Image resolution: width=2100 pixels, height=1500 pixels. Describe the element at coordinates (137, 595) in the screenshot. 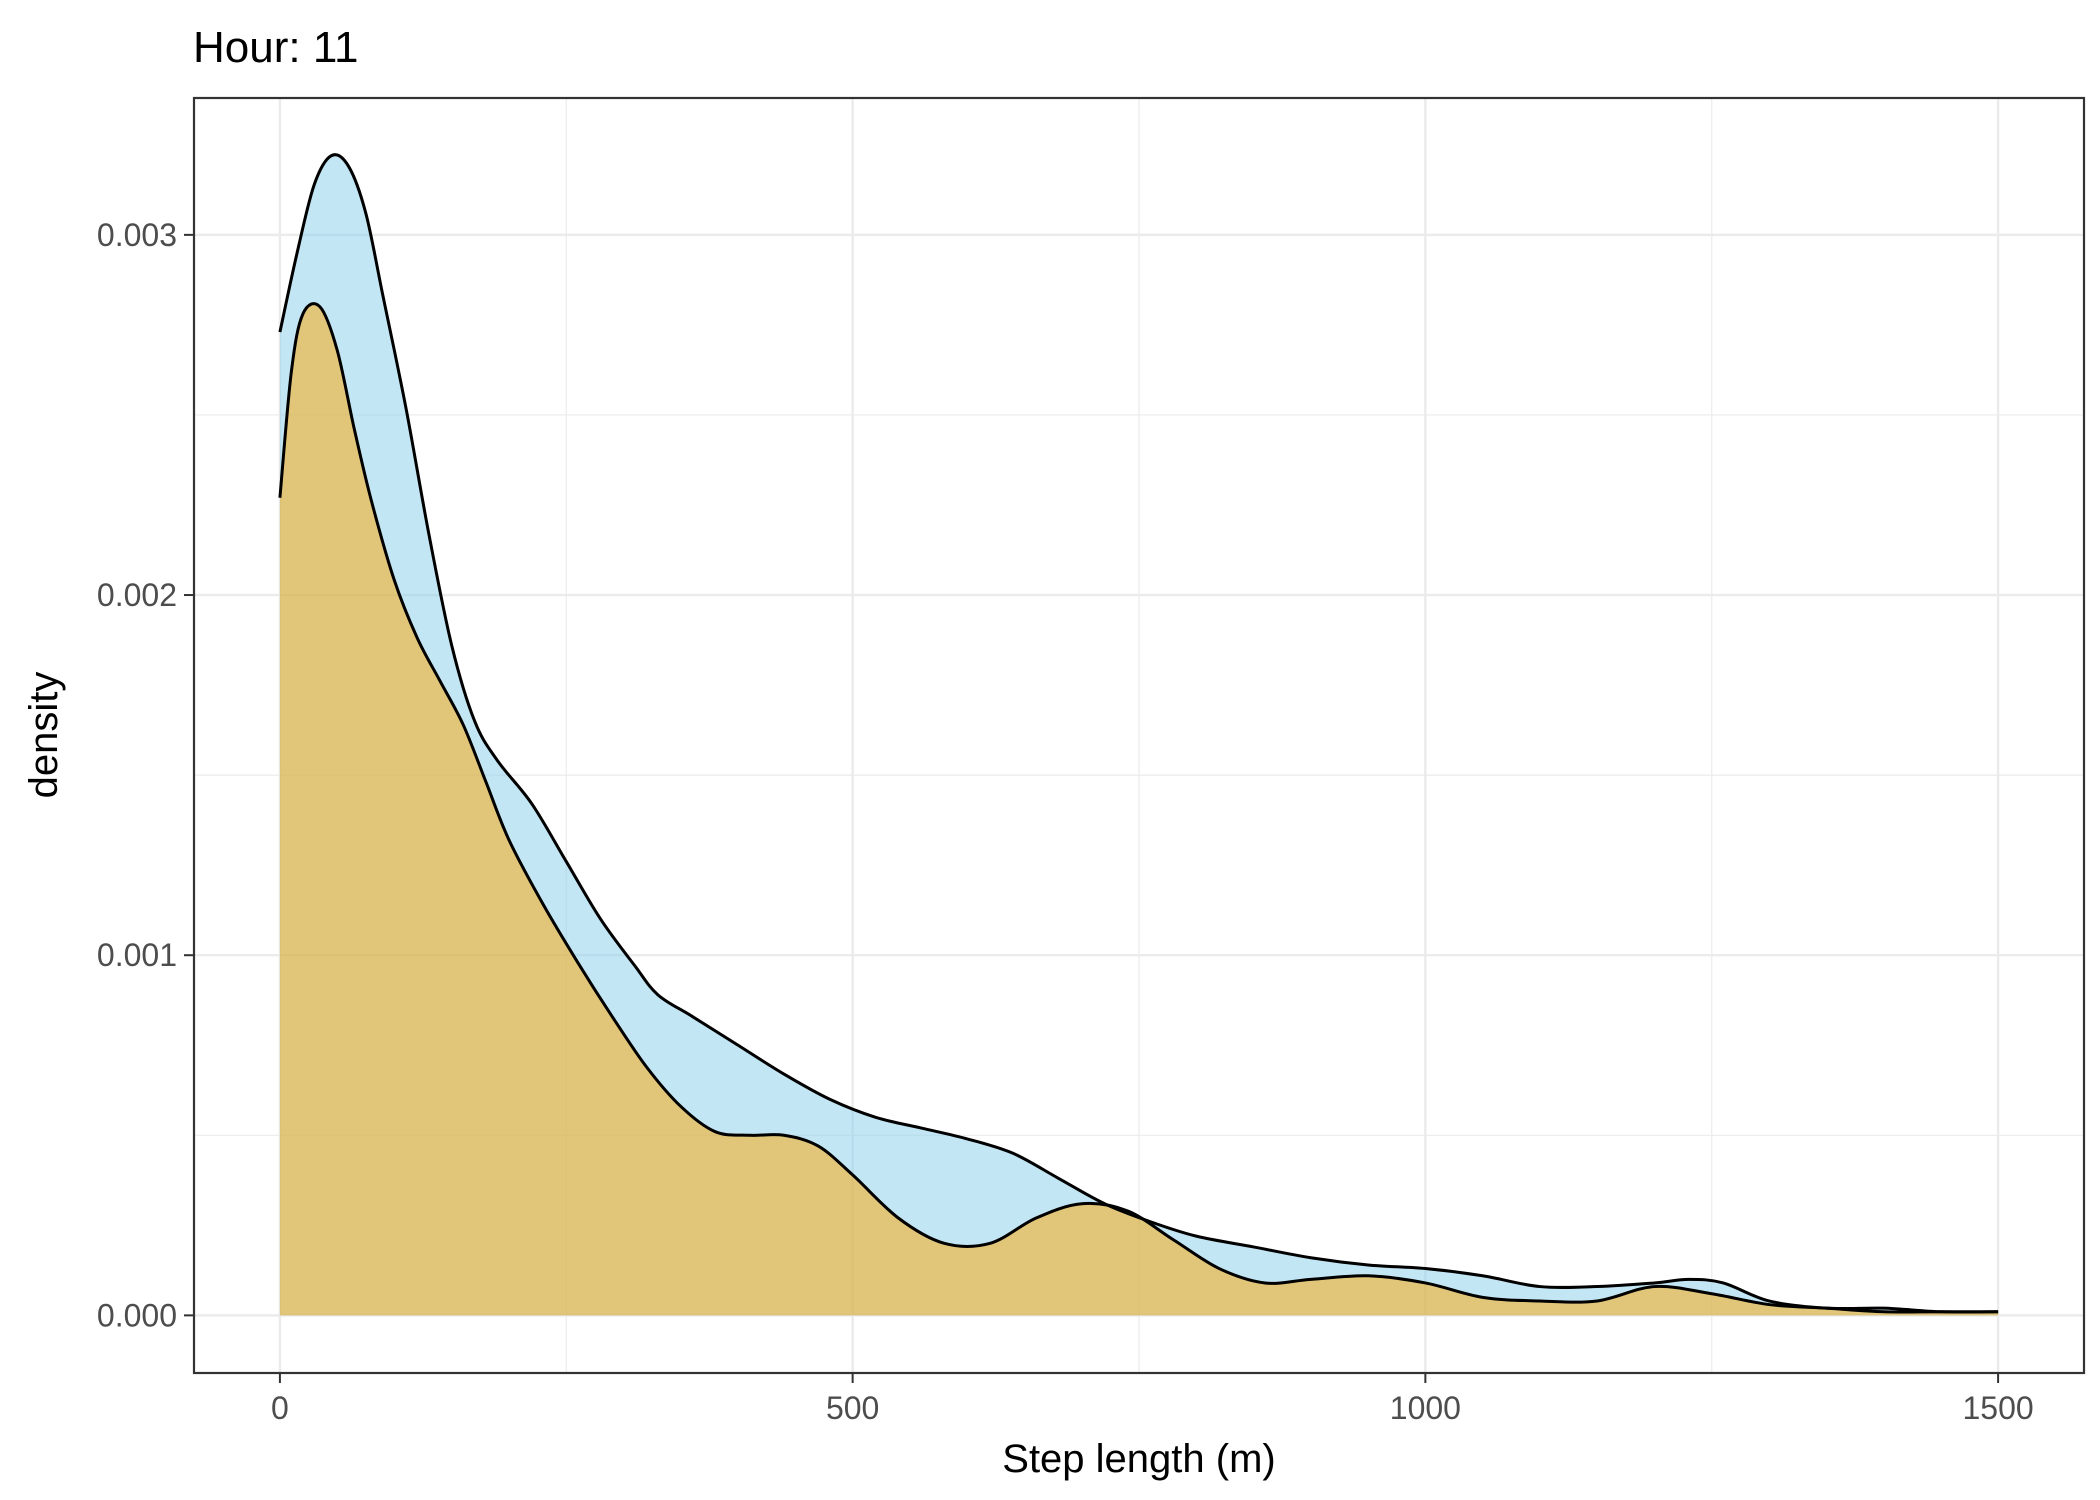

I see `y-tick-label: 0.002` at that location.